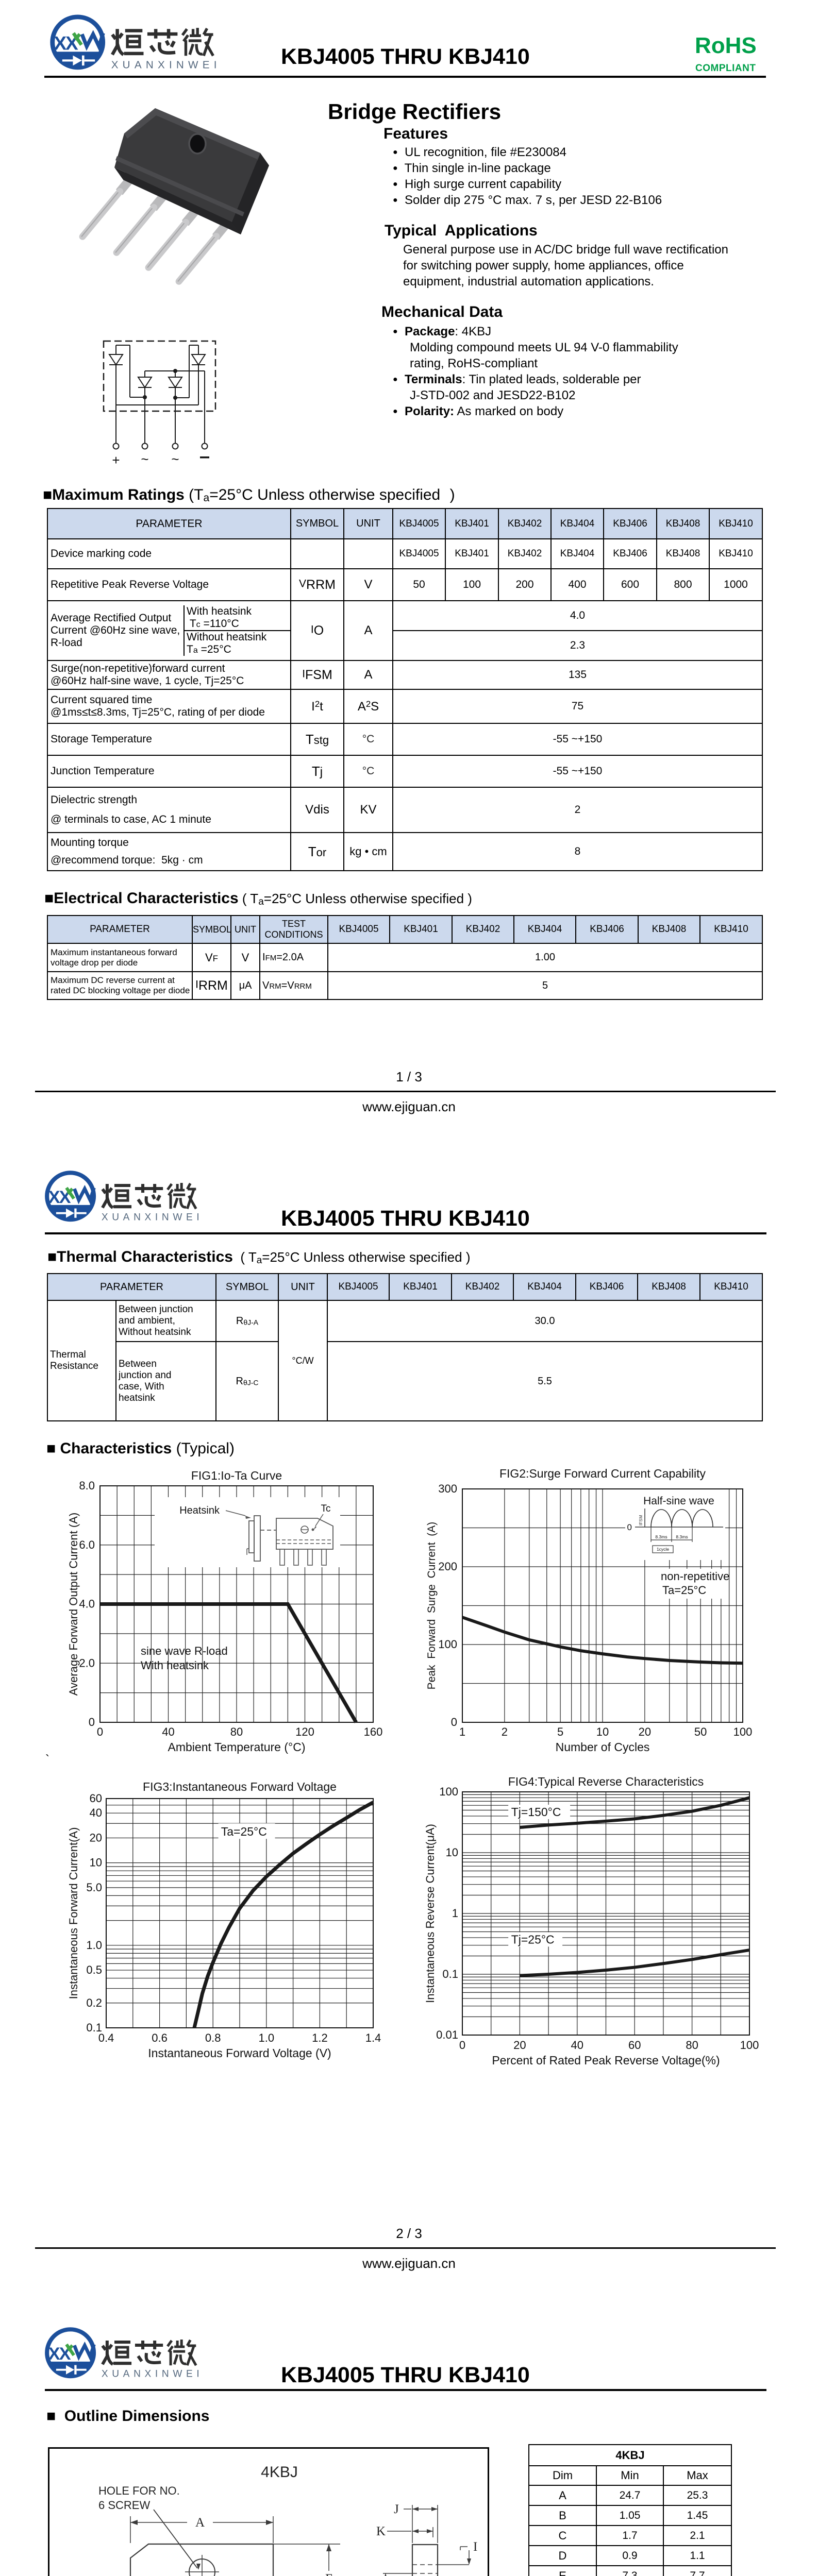 This screenshot has height=2576, width=818. I want to click on svg-text: 6 SCREW, so click(124, 2505).